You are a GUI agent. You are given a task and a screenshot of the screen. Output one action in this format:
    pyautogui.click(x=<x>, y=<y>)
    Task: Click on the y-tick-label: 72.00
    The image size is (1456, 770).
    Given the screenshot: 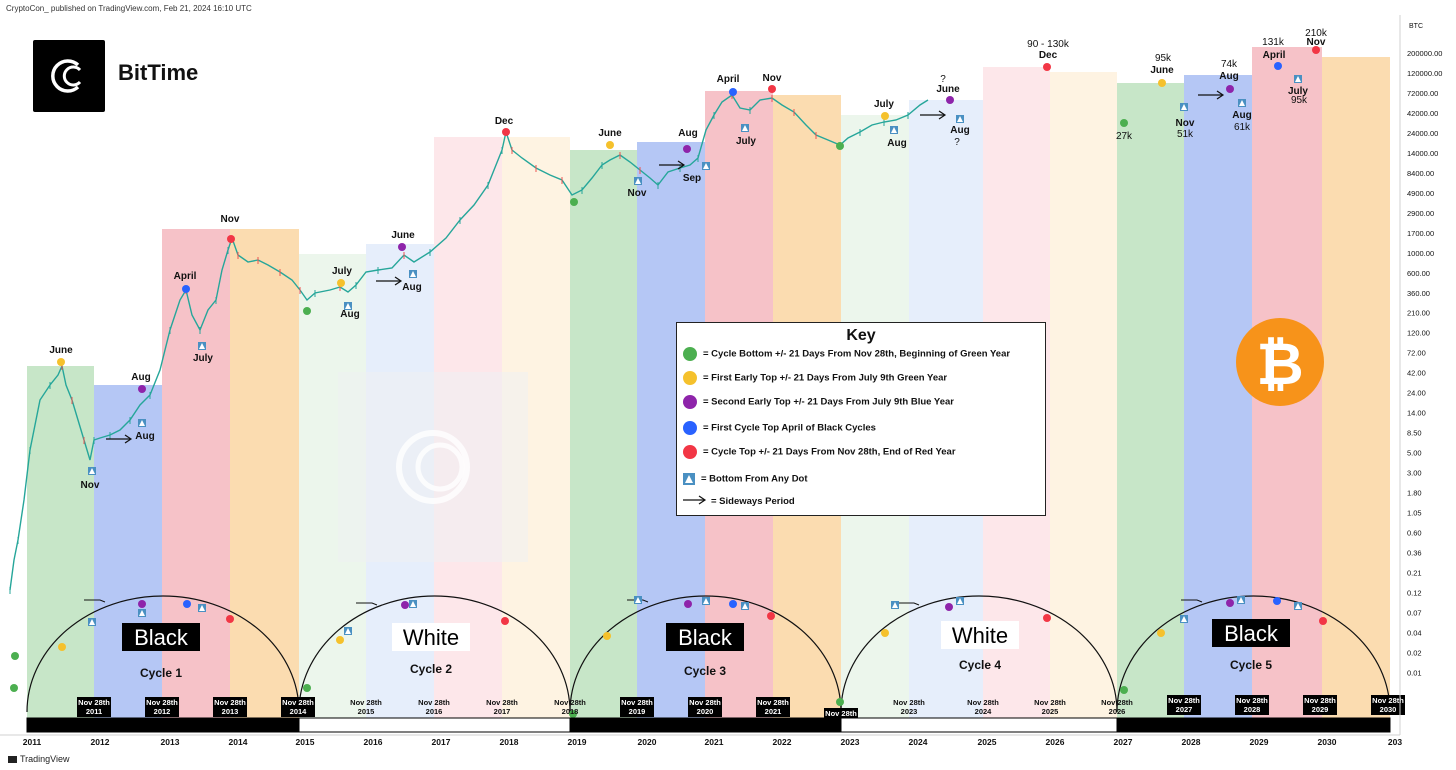 What is the action you would take?
    pyautogui.click(x=1416, y=353)
    